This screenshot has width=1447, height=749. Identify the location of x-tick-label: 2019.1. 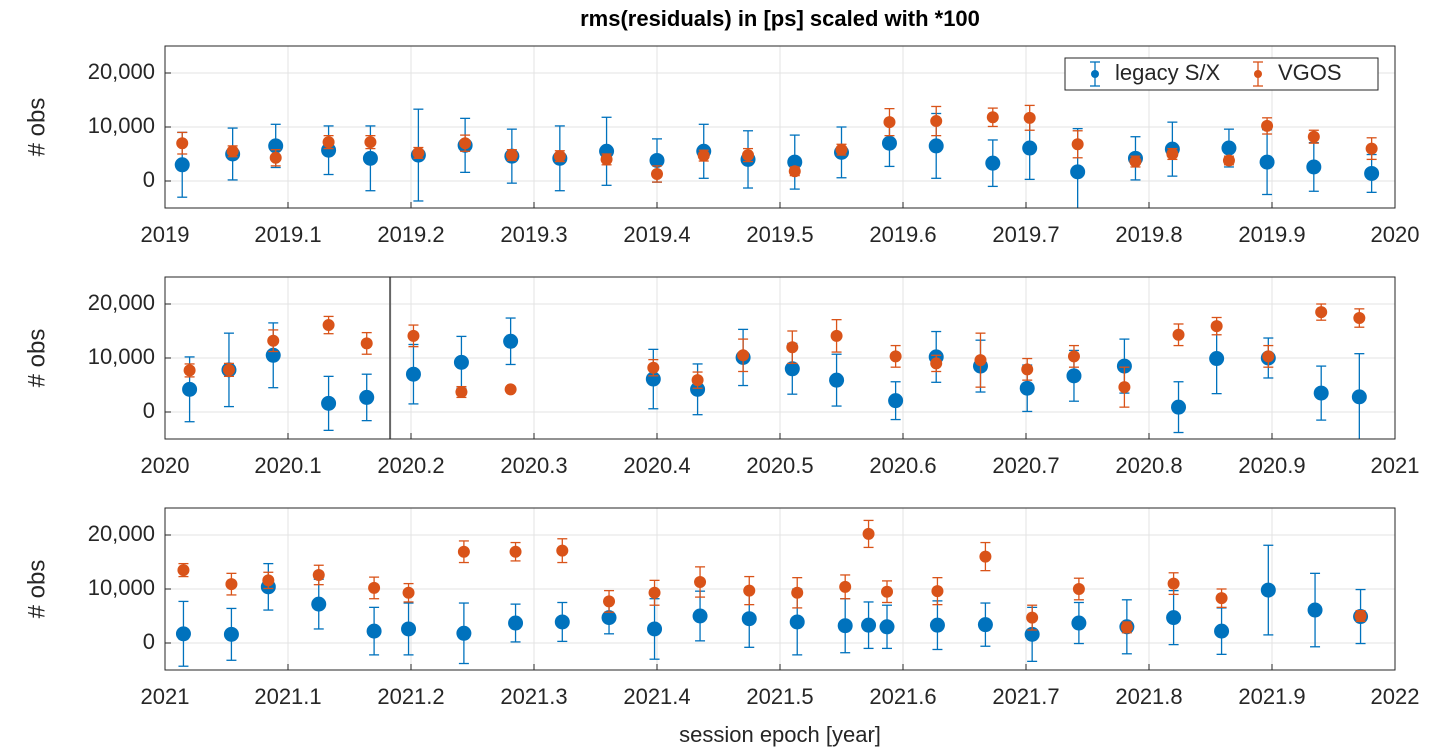
(287, 234).